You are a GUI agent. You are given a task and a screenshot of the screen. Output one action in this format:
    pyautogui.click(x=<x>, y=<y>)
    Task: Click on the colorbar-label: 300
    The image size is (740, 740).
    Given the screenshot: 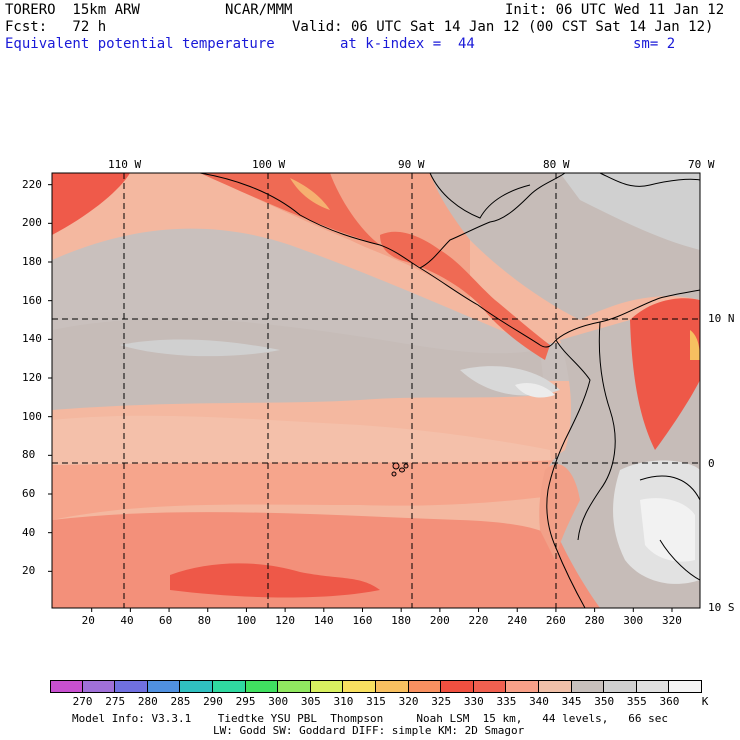 What is the action you would take?
    pyautogui.click(x=278, y=701)
    